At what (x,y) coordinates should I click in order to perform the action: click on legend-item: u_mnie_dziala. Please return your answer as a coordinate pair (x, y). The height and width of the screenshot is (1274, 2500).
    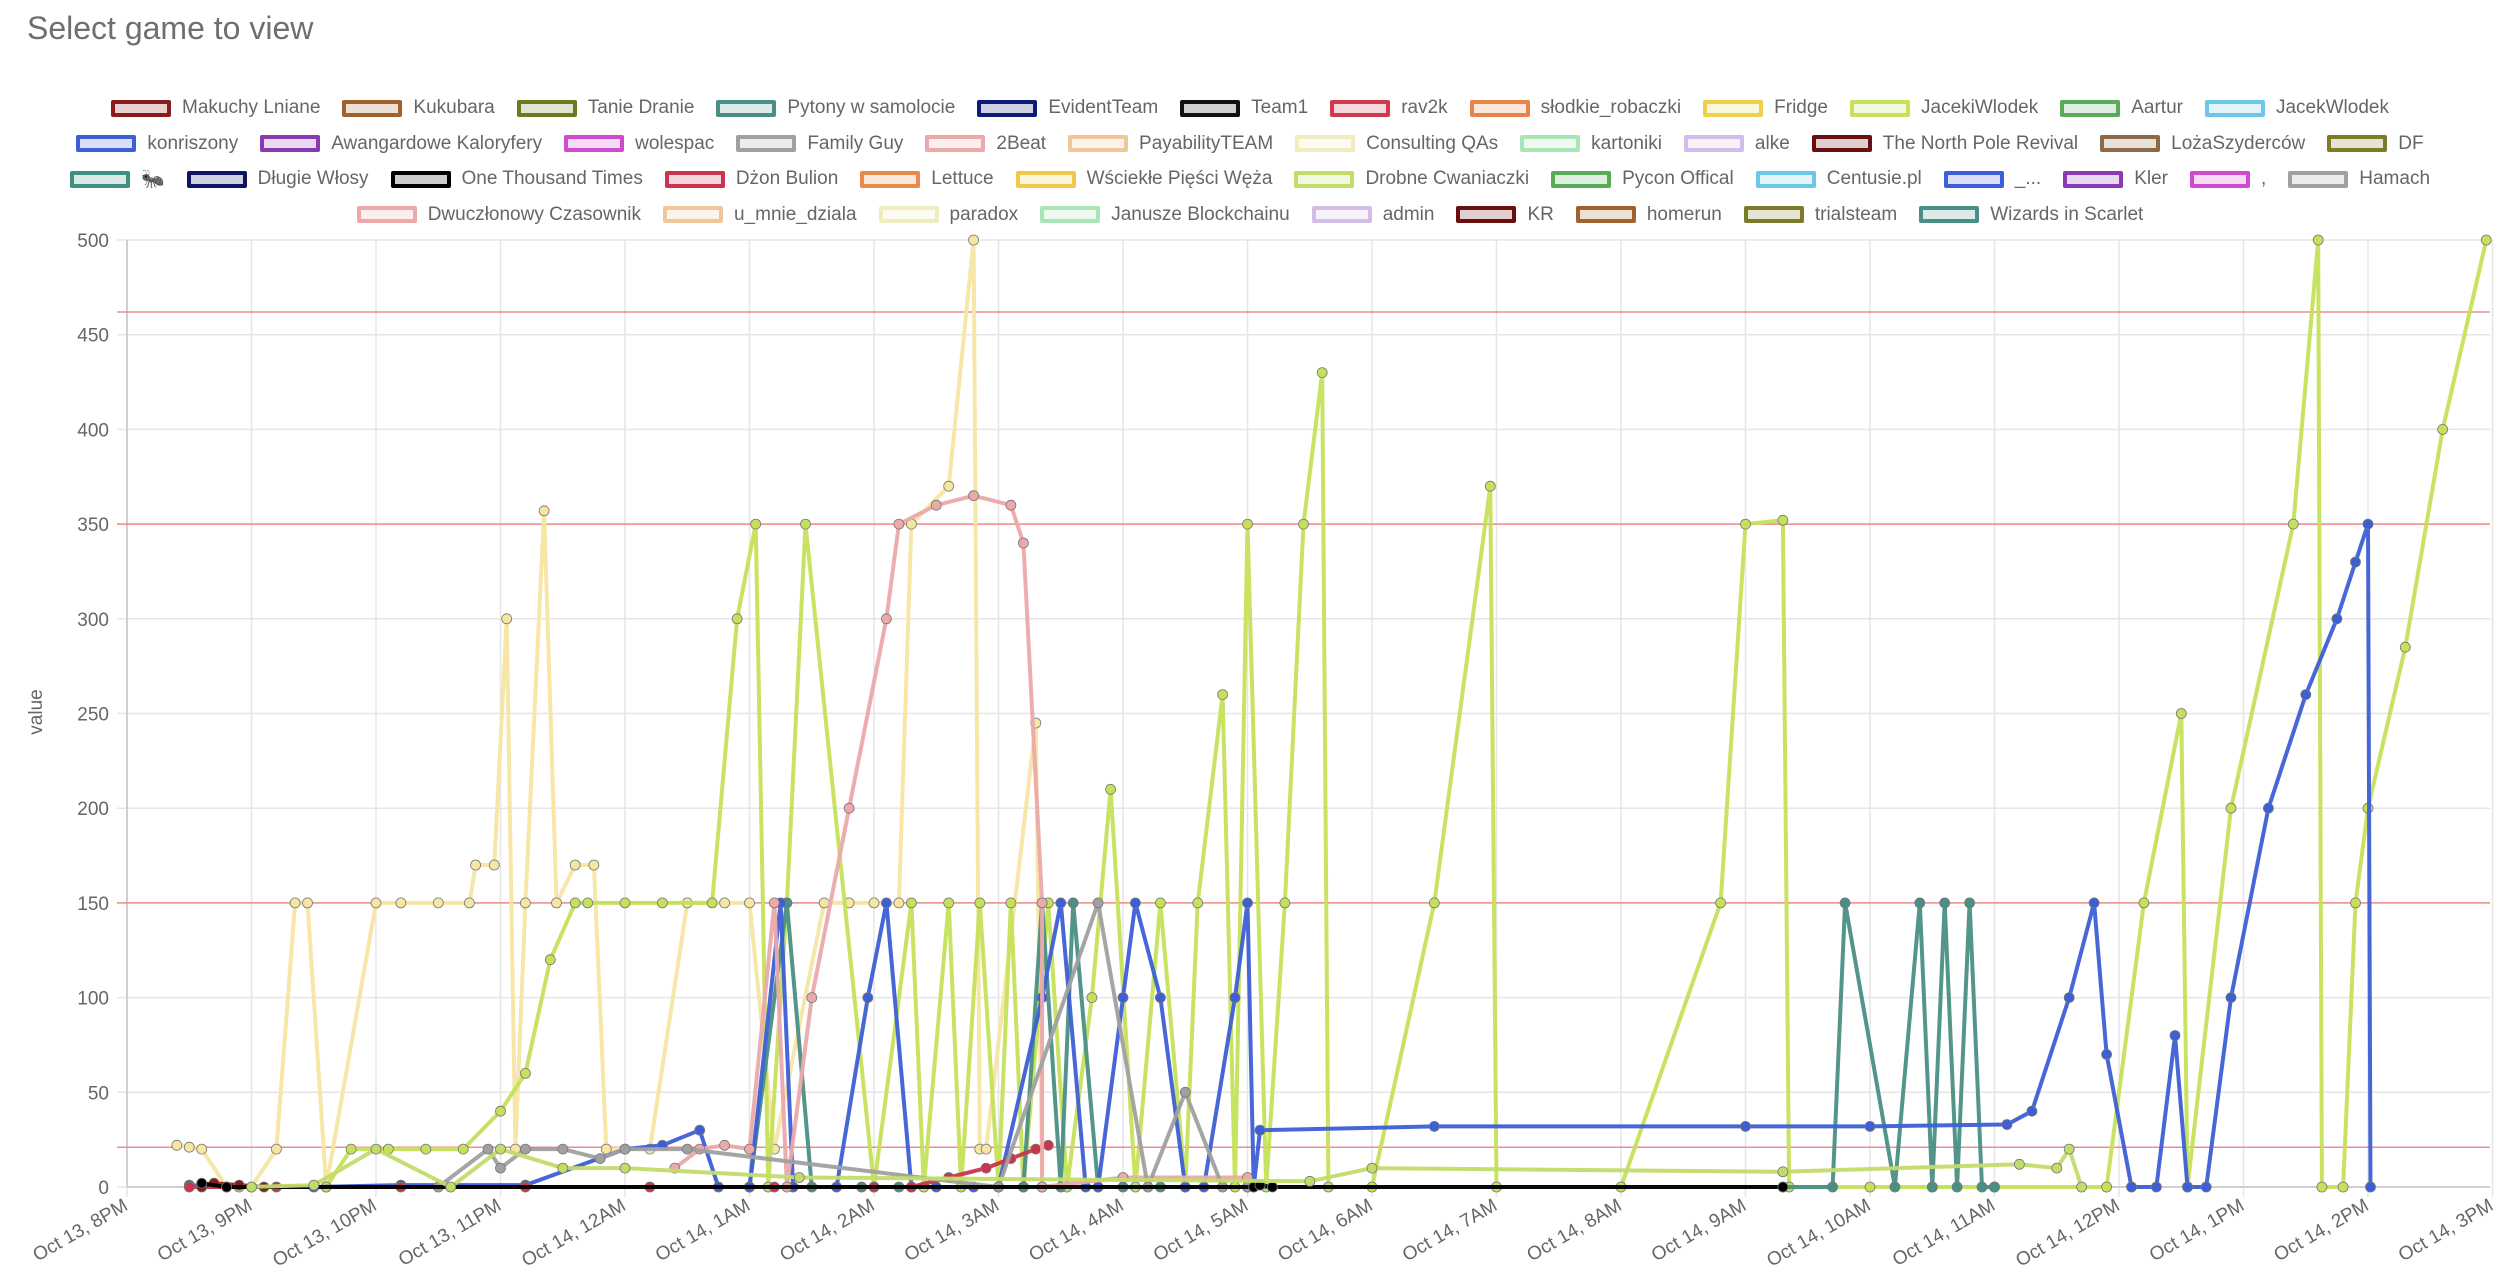
    Looking at the image, I should click on (759, 215).